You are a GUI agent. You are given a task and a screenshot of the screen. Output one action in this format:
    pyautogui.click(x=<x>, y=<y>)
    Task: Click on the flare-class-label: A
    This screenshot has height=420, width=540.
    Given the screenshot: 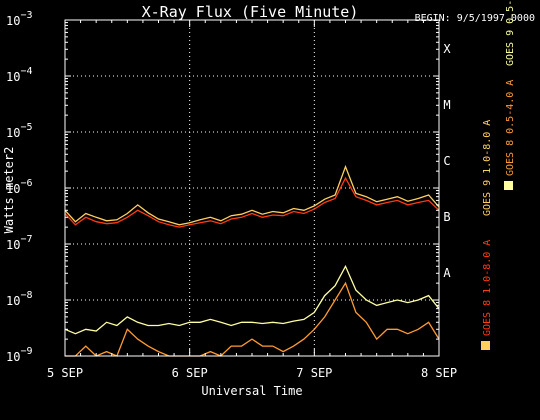 What is the action you would take?
    pyautogui.click(x=447, y=273)
    